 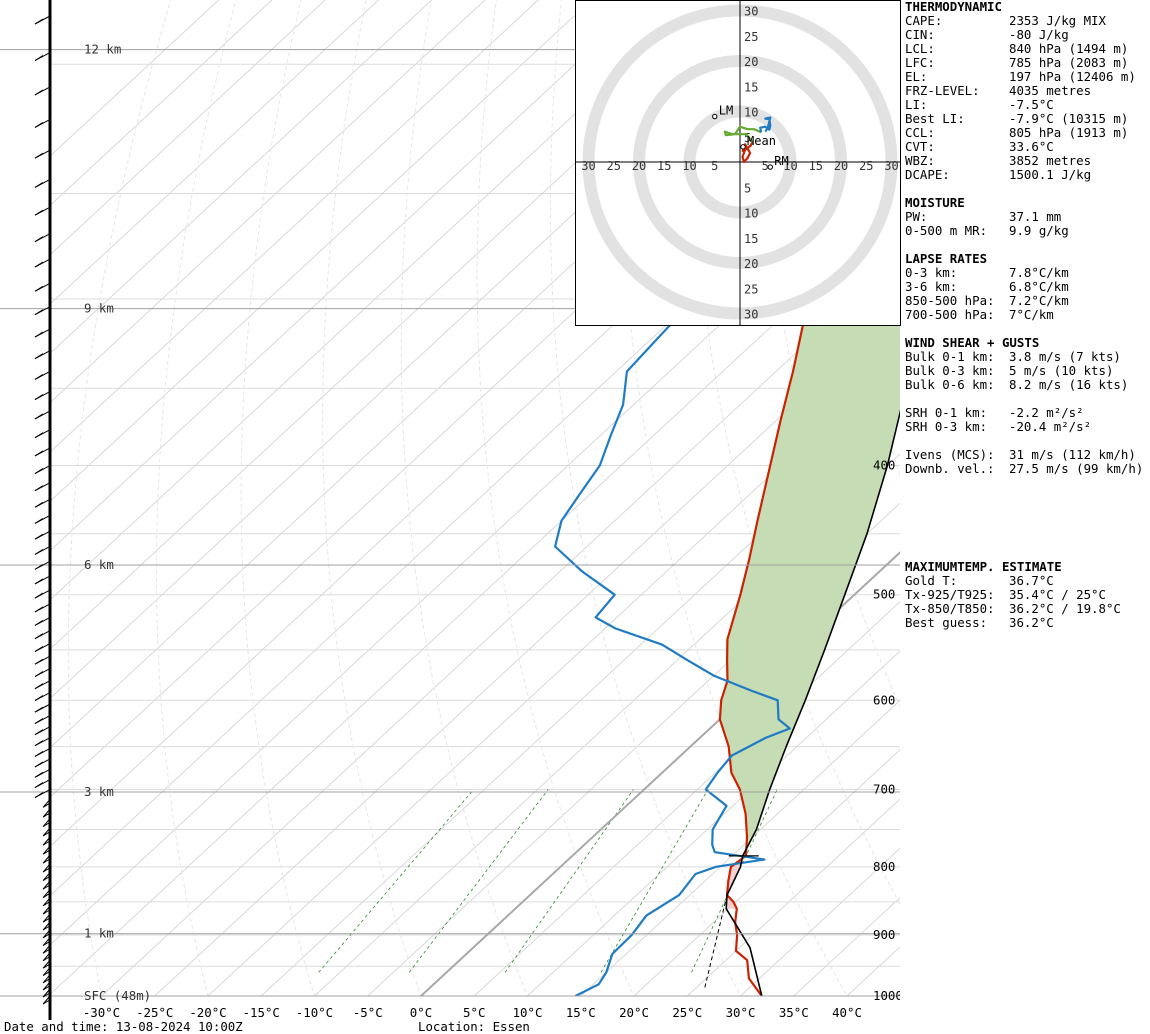 I want to click on lapse-value: 6.8°C/km, so click(x=1039, y=286).